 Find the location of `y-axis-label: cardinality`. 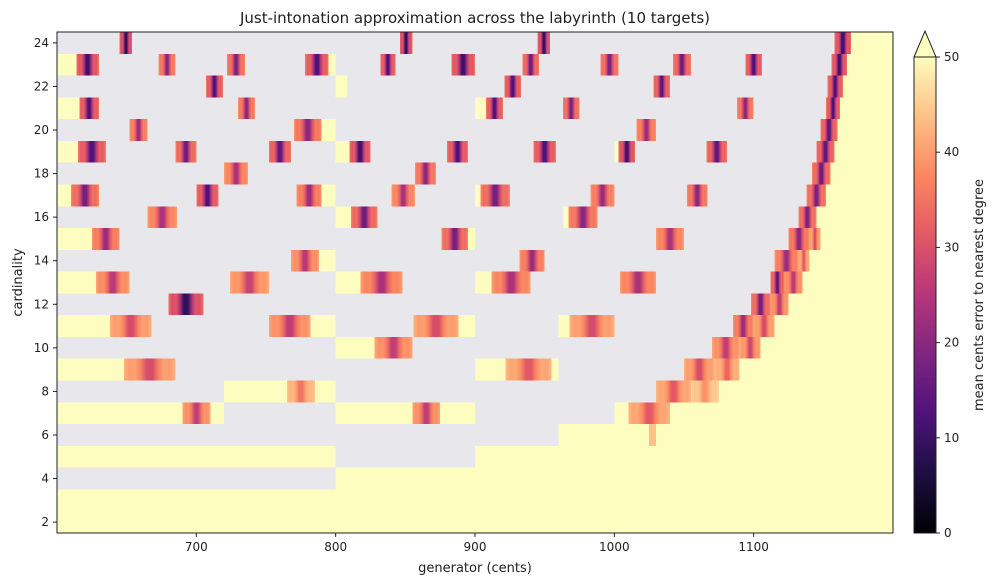

y-axis-label: cardinality is located at coordinates (18, 282).